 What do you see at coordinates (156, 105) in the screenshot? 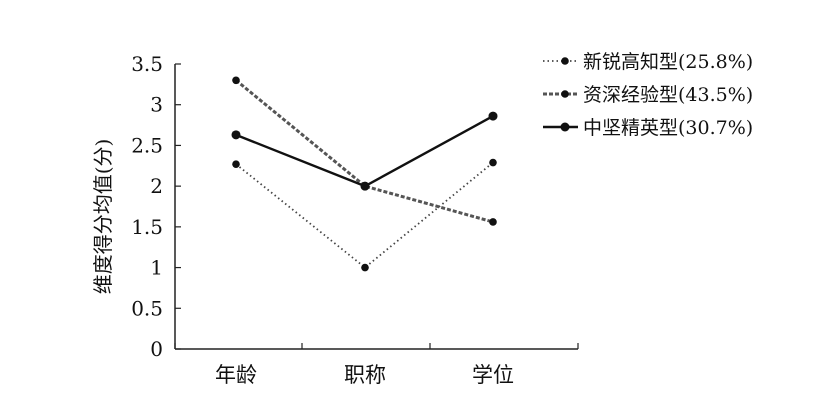
I see `y-tick-label: 3` at bounding box center [156, 105].